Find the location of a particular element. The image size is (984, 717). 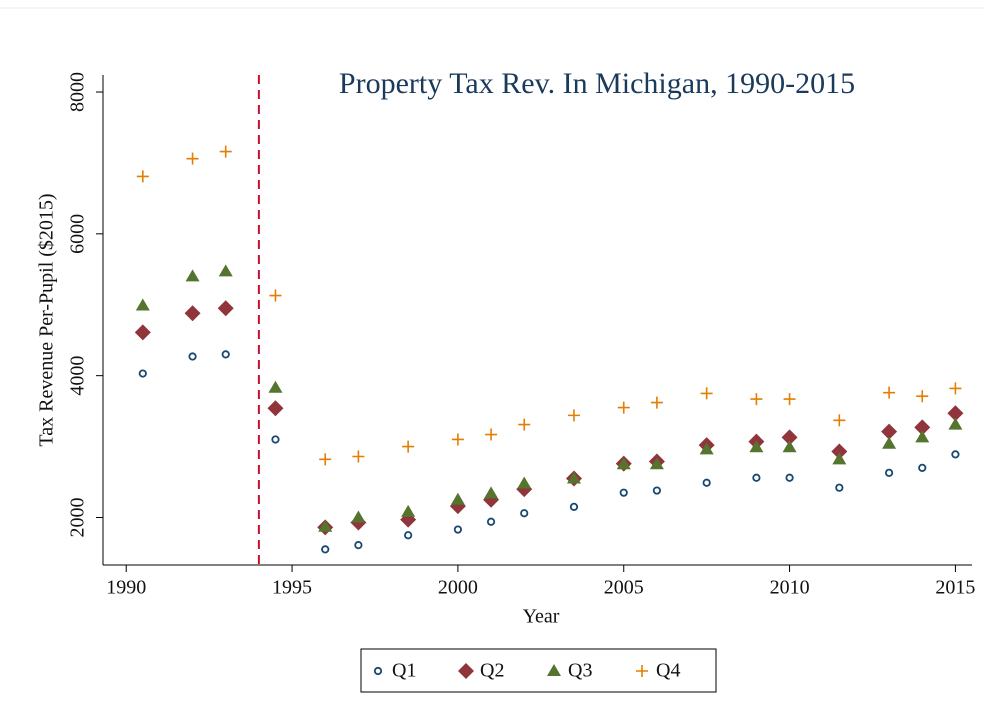

x-tick-label: 2000 is located at coordinates (458, 588).